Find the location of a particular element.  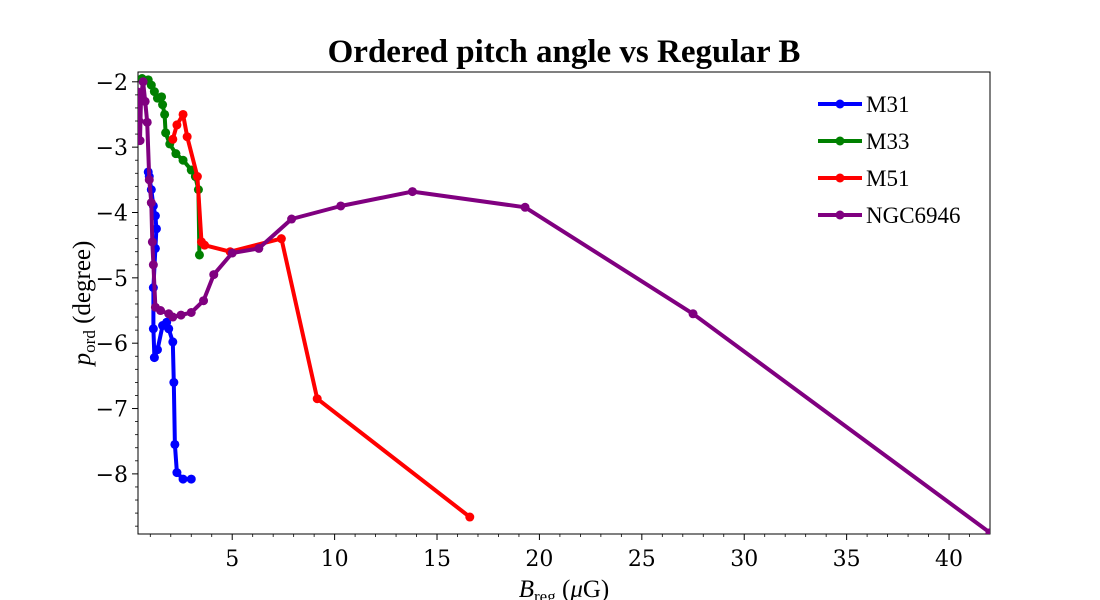

y-axis-label-base: p is located at coordinates (82, 360).